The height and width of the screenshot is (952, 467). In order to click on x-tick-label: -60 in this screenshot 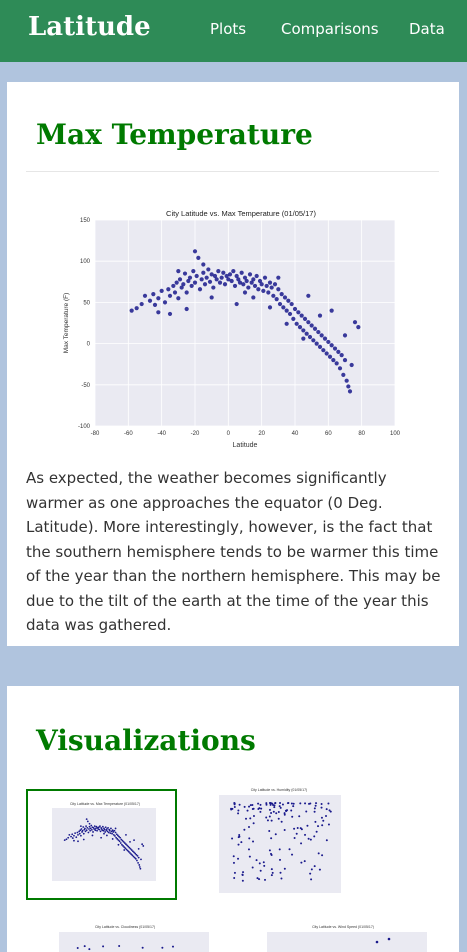, I will do `click(128, 434)`.